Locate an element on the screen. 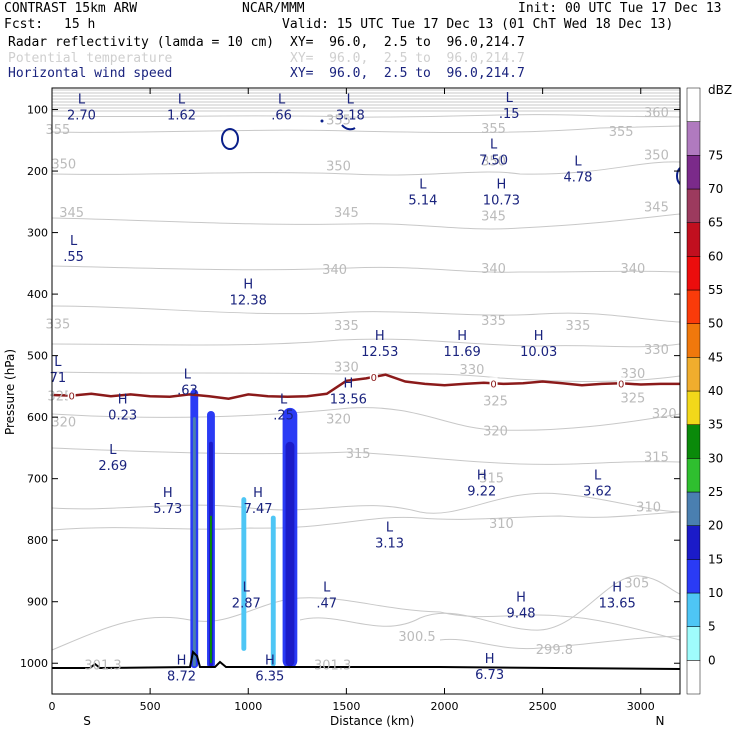  wind-extremum-value: 9.22 is located at coordinates (481, 491).